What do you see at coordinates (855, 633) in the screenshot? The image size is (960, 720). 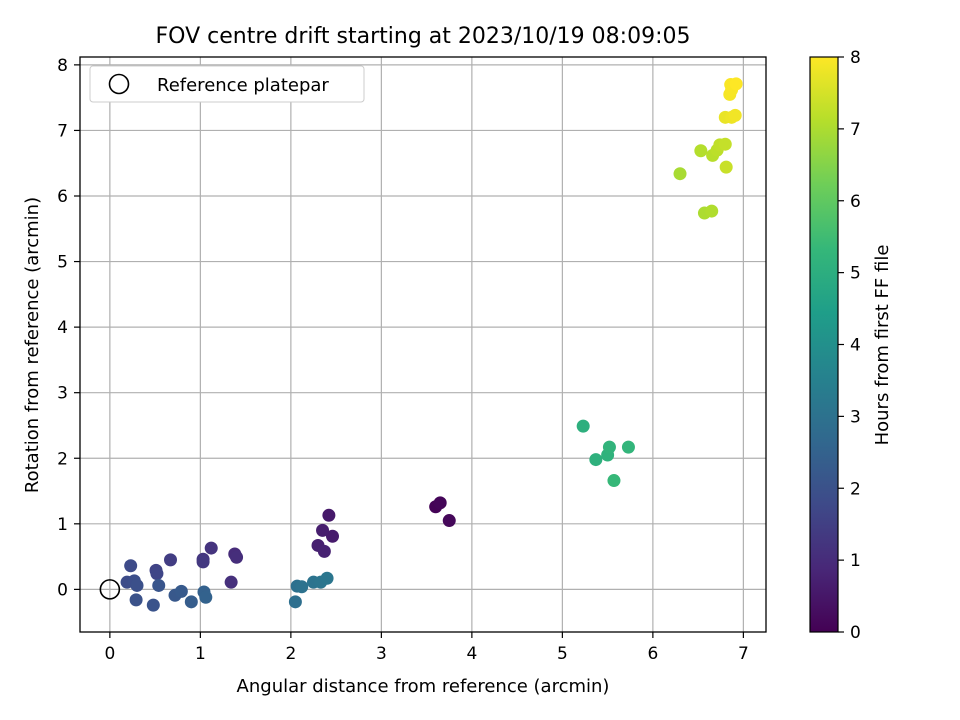 I see `colorbar-tick-label: 0` at bounding box center [855, 633].